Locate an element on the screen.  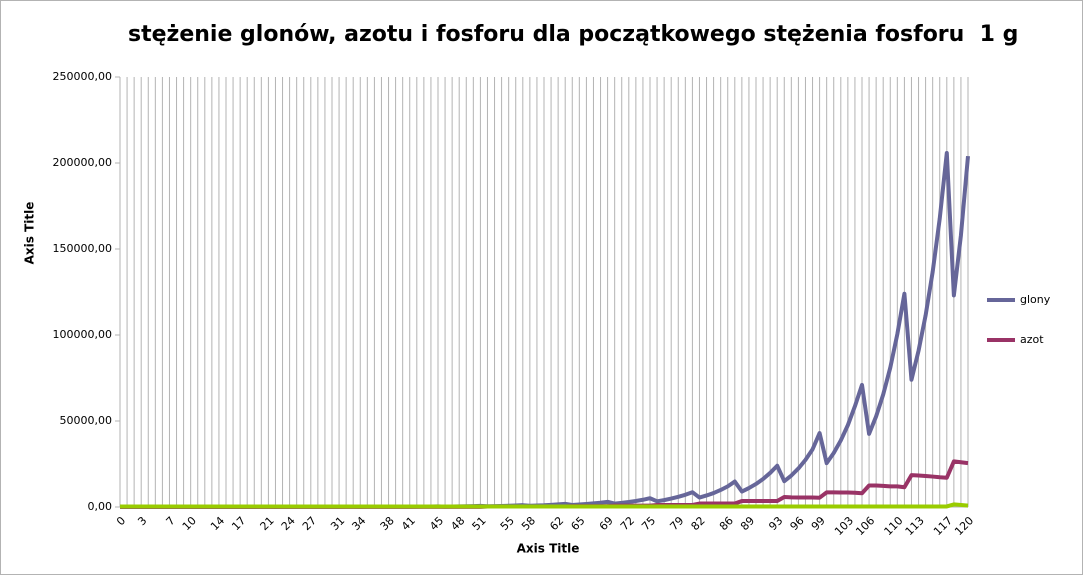
y-axis-title: Axis Title is located at coordinates (30, 233).